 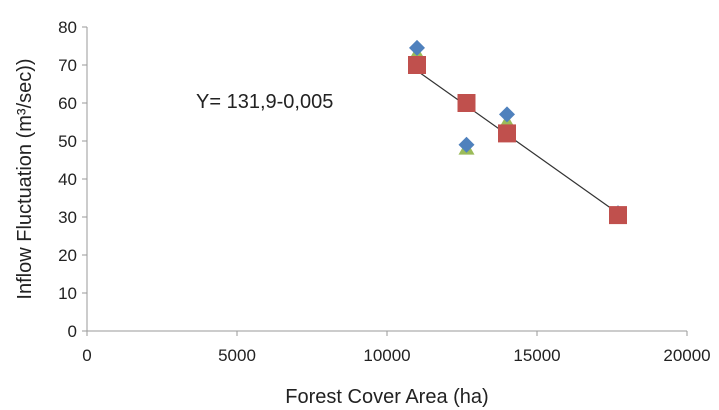 What do you see at coordinates (386, 355) in the screenshot?
I see `x-tick-label: 10000` at bounding box center [386, 355].